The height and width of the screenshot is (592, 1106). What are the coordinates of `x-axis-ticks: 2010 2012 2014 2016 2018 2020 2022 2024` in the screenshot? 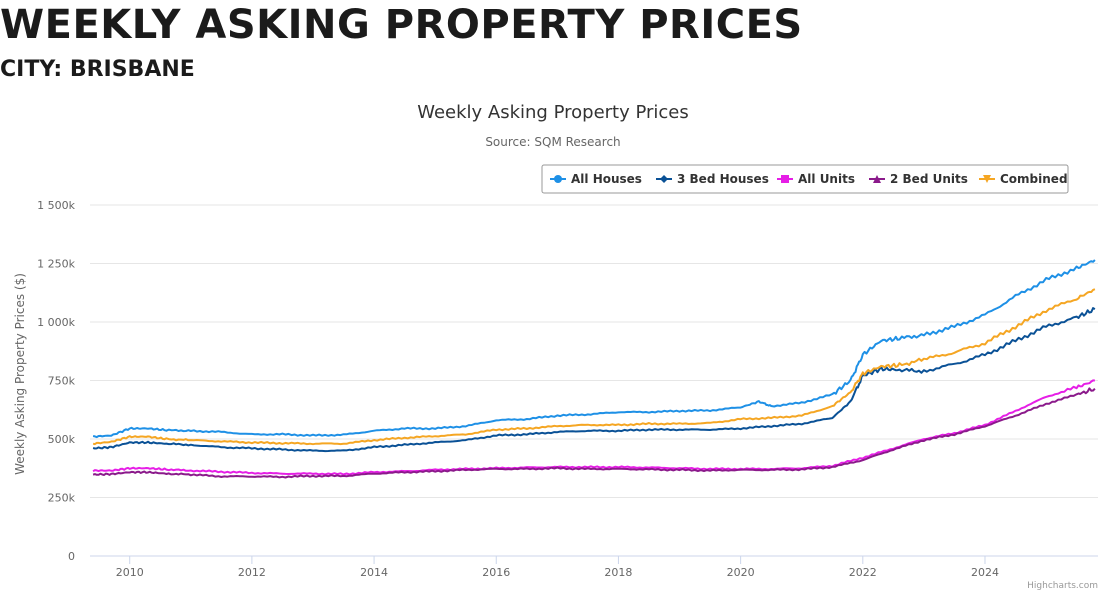 It's located at (594, 567).